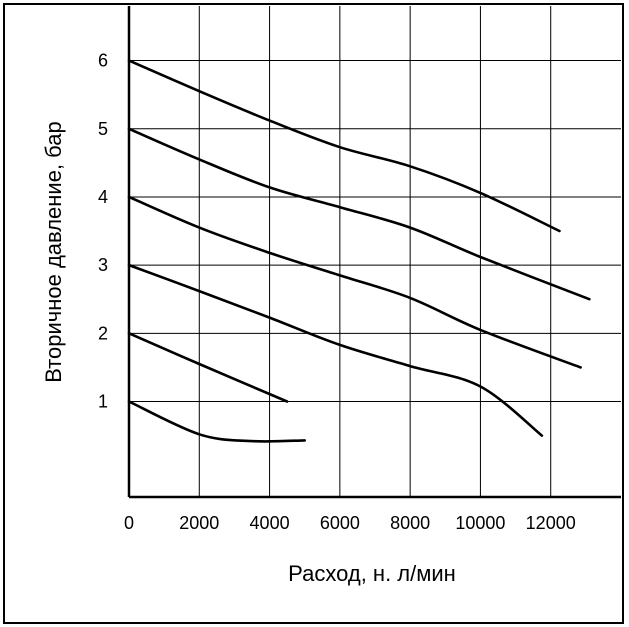  Describe the element at coordinates (270, 523) in the screenshot. I see `x-tick-label: 4000` at that location.